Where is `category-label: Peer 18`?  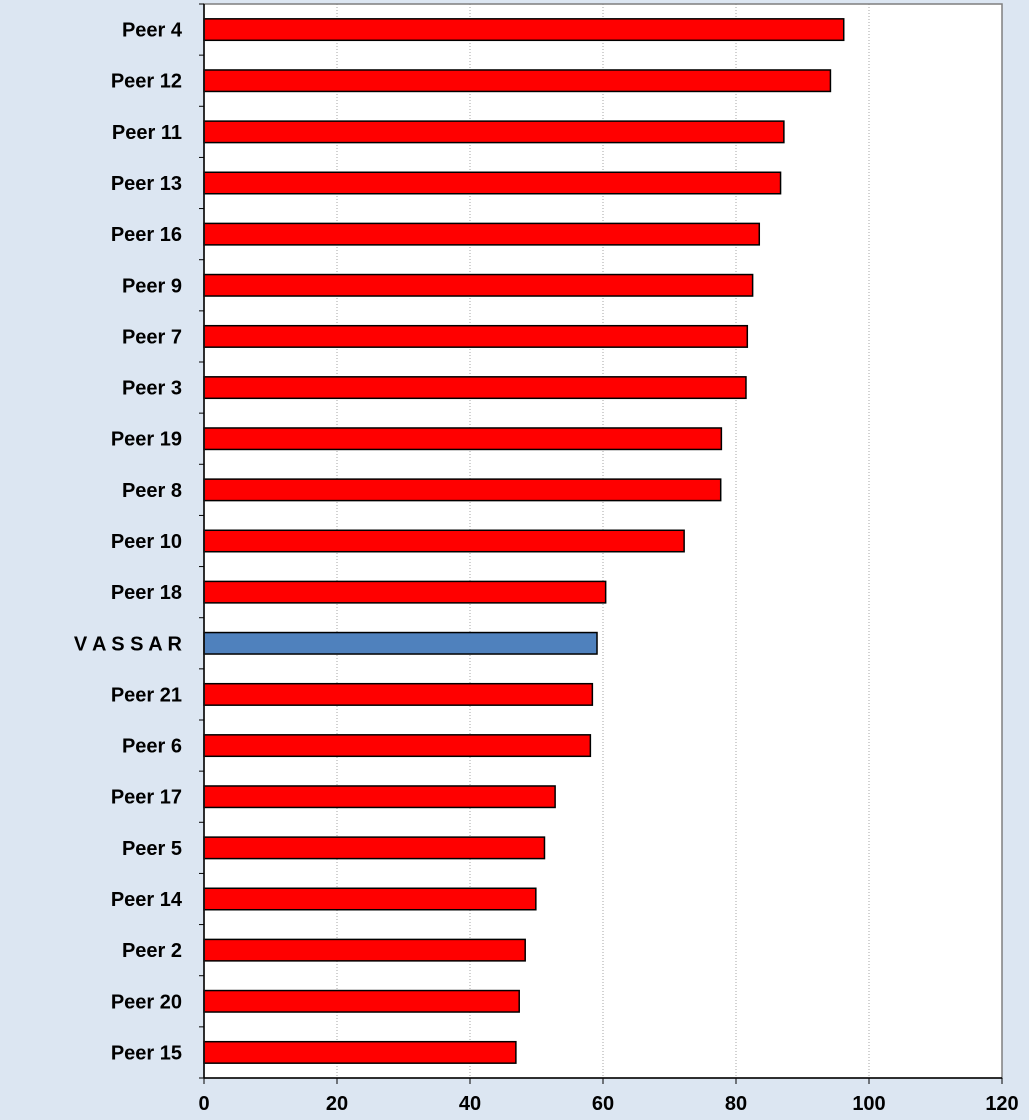 category-label: Peer 18 is located at coordinates (146, 593).